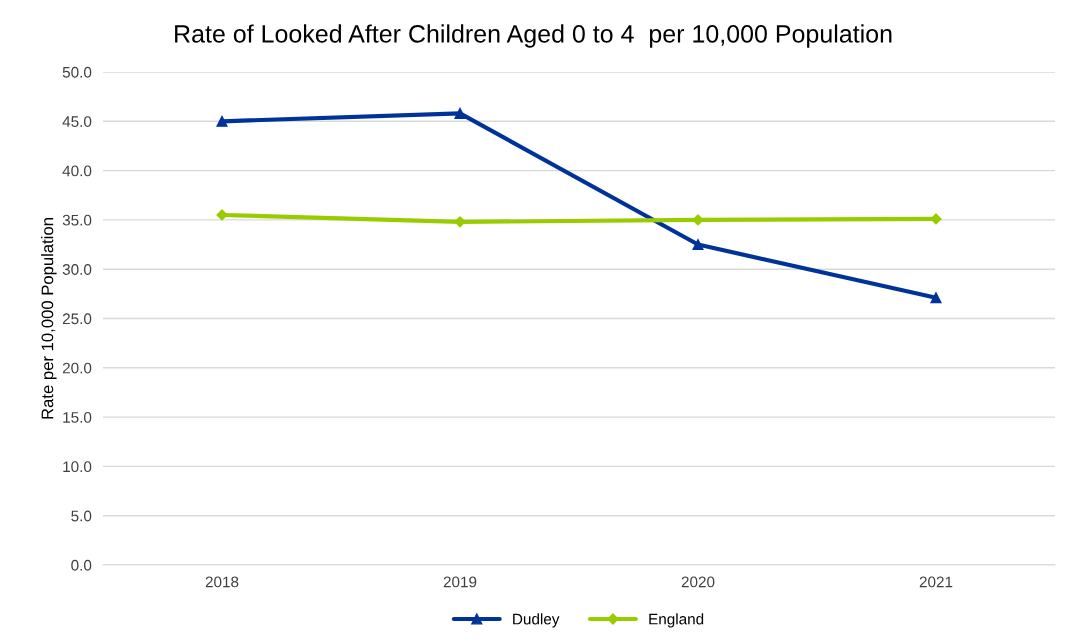 The image size is (1066, 643). What do you see at coordinates (460, 582) in the screenshot?
I see `x-tick-label: 2019` at bounding box center [460, 582].